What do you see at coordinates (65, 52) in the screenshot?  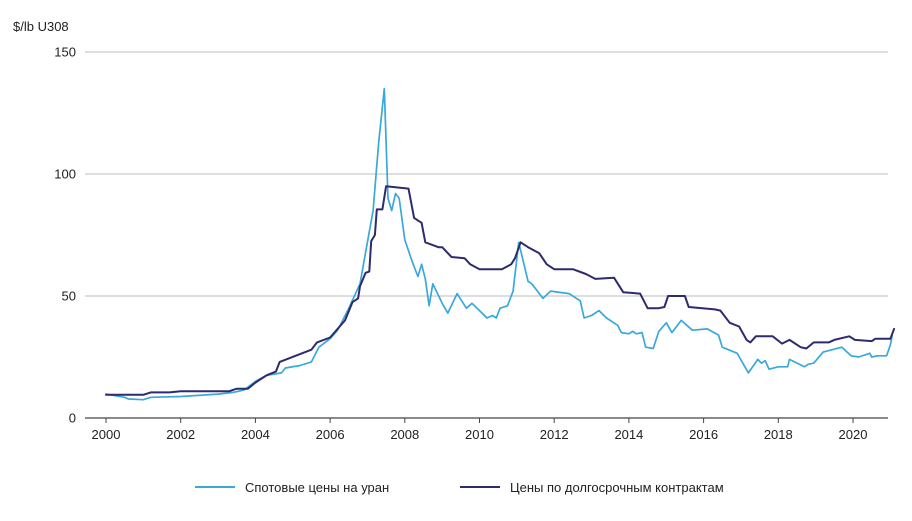 I see `y-tick-label: 150` at bounding box center [65, 52].